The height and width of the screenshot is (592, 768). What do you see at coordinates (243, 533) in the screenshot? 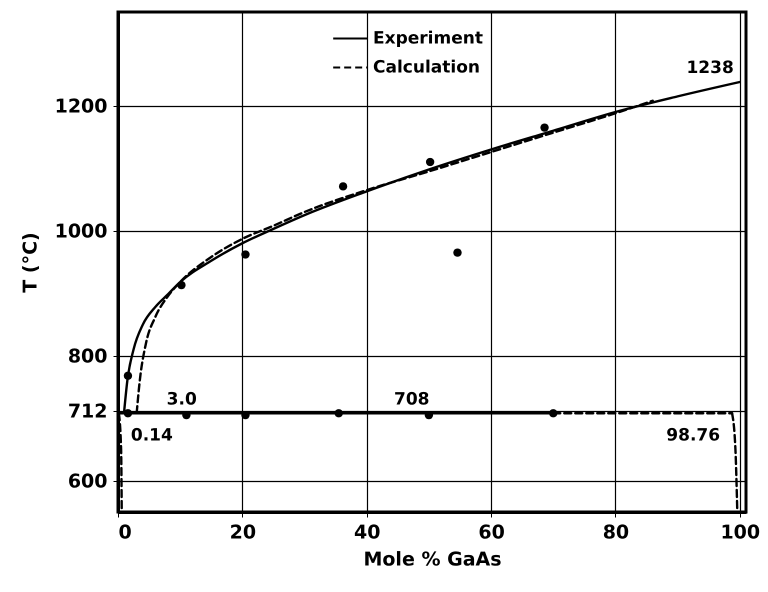
I see `x-tick-label: 20` at bounding box center [243, 533].